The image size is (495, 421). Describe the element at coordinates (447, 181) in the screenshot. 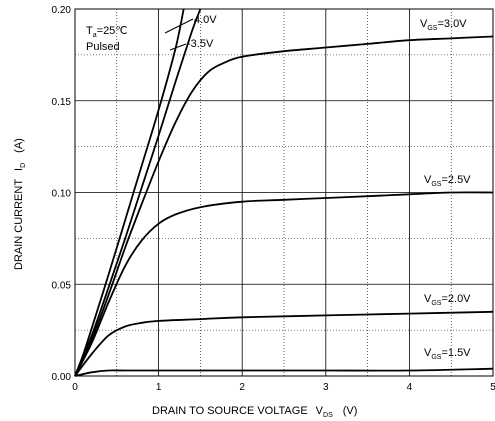

I see `series-label-vgs-2-5: VGS=2.5V` at that location.